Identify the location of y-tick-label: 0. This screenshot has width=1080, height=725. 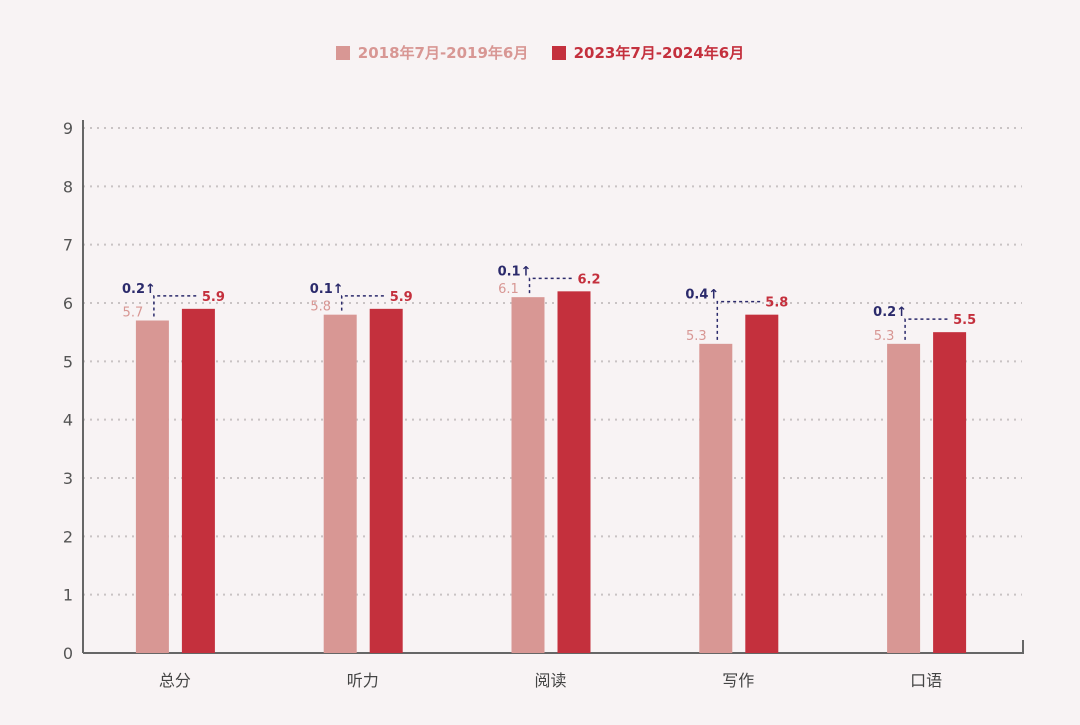
(68, 653).